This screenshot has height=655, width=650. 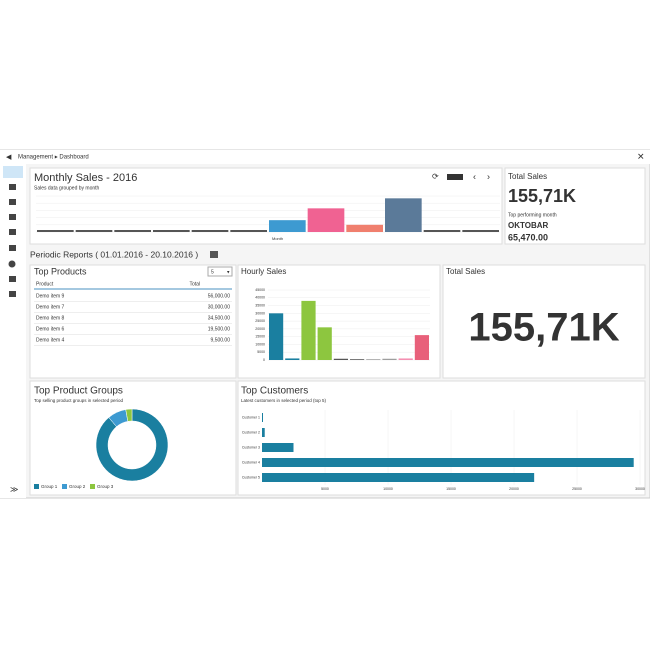 I want to click on prev-button: ‹, so click(x=474, y=176).